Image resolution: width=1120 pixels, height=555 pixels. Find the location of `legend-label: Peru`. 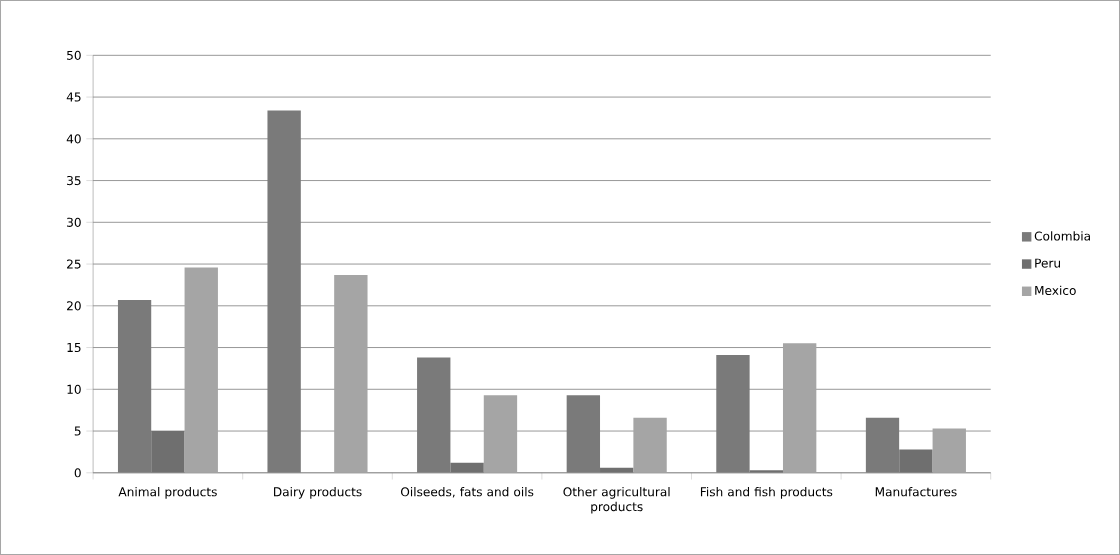

legend-label: Peru is located at coordinates (1048, 263).